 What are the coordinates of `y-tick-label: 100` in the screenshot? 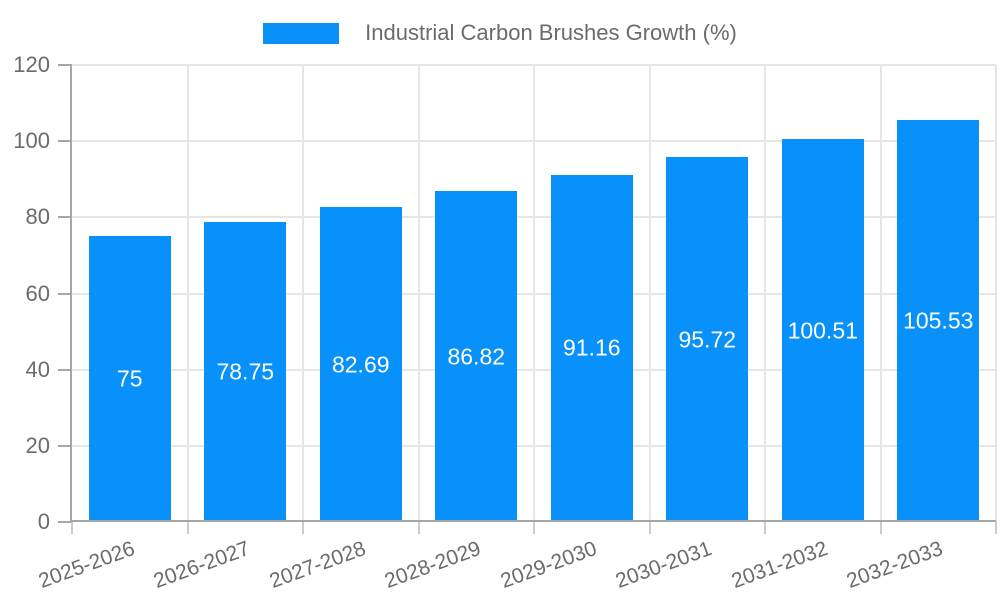 It's located at (31, 141).